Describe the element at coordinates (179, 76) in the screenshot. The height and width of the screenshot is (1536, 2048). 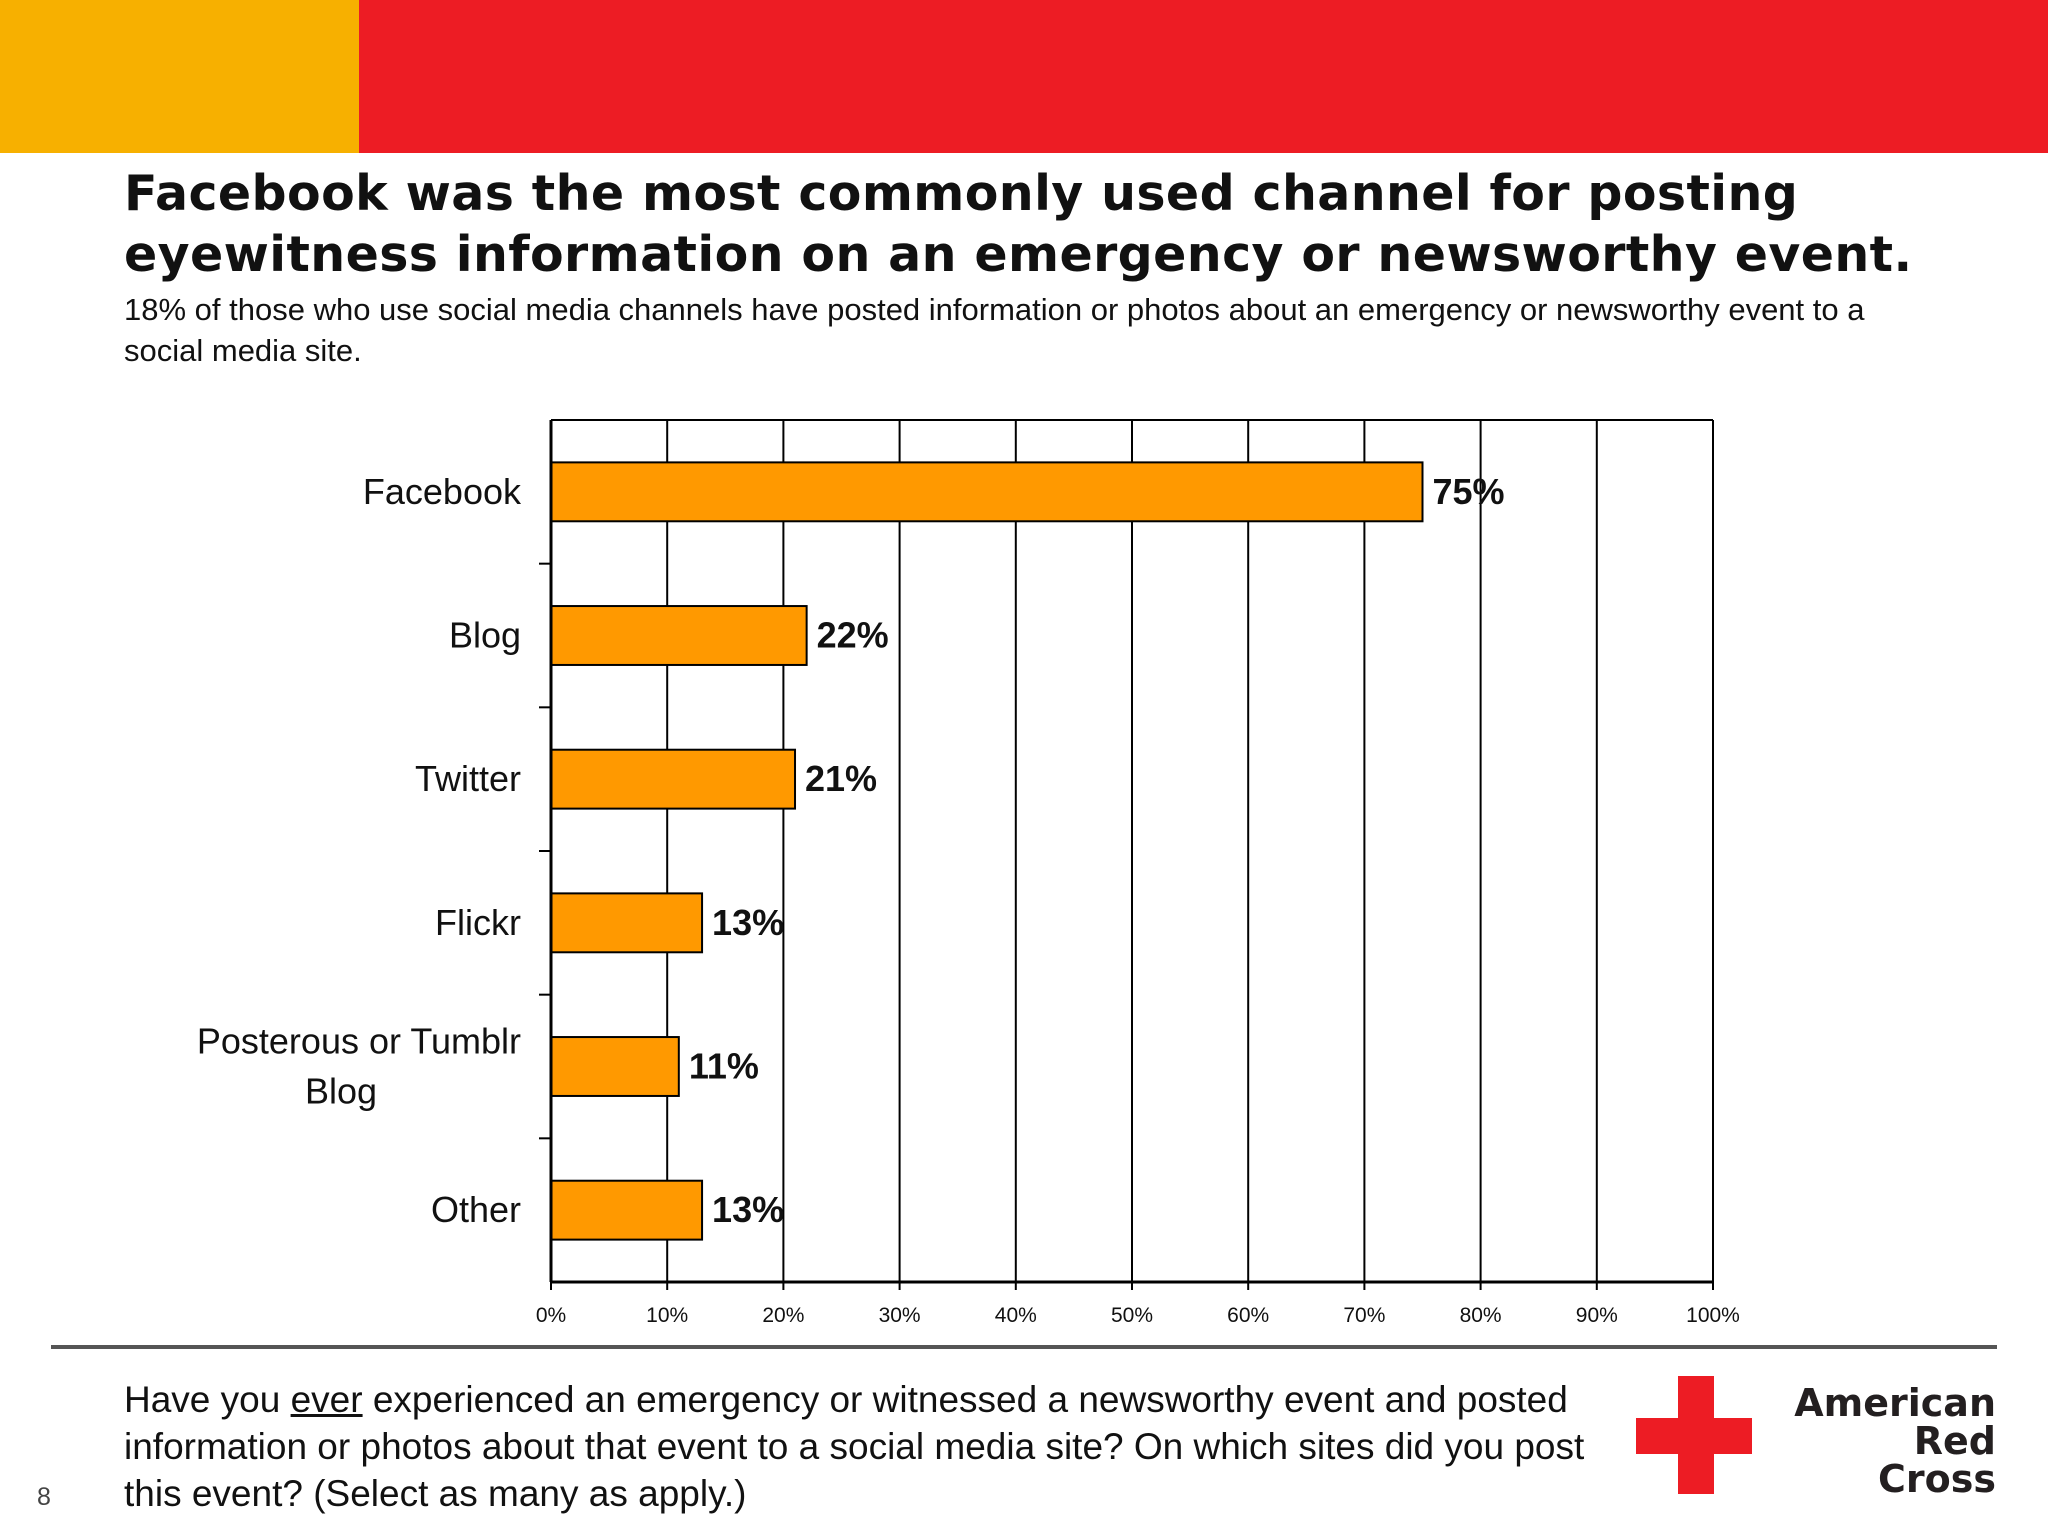
I see `top-band-left` at that location.